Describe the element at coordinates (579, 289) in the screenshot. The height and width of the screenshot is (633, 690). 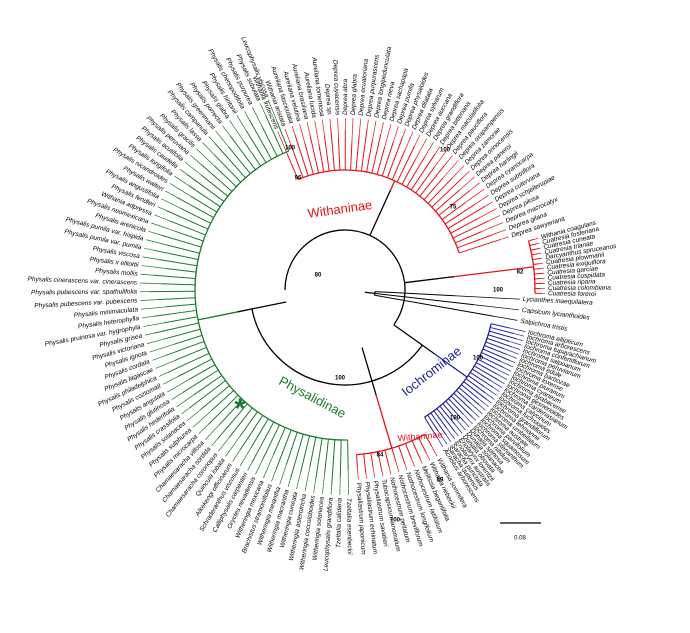
I see `taxon-label: Cuatresia colombiana` at that location.